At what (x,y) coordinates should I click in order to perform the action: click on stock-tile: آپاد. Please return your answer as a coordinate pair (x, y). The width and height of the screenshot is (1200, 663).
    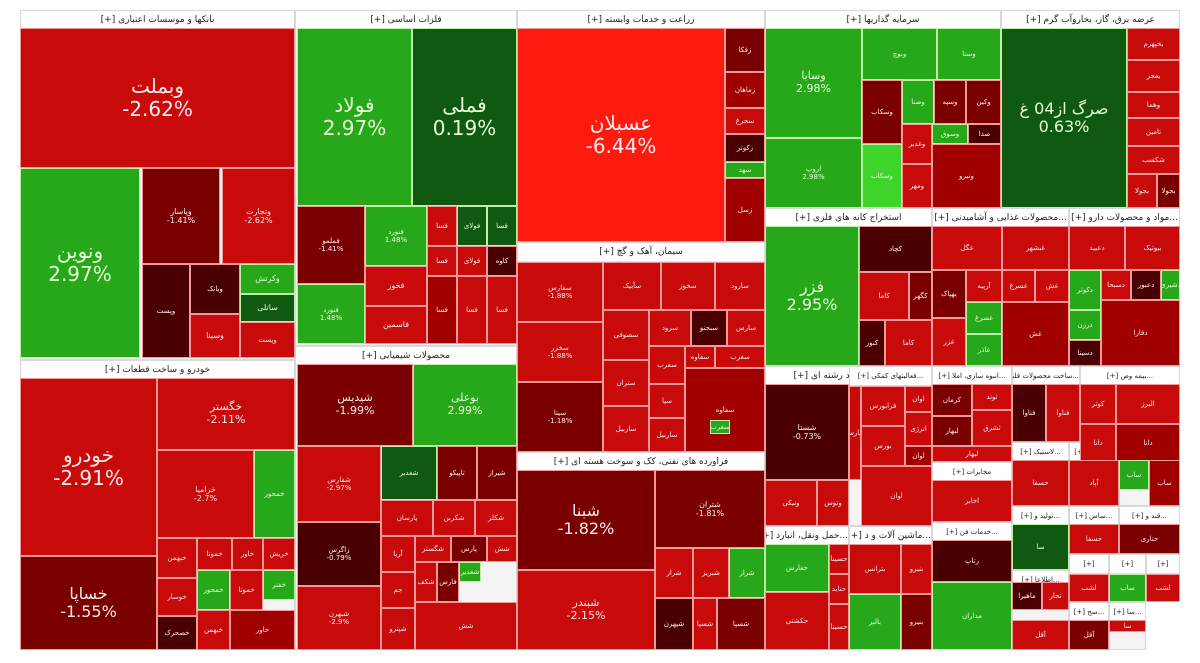
    Looking at the image, I should click on (1094, 483).